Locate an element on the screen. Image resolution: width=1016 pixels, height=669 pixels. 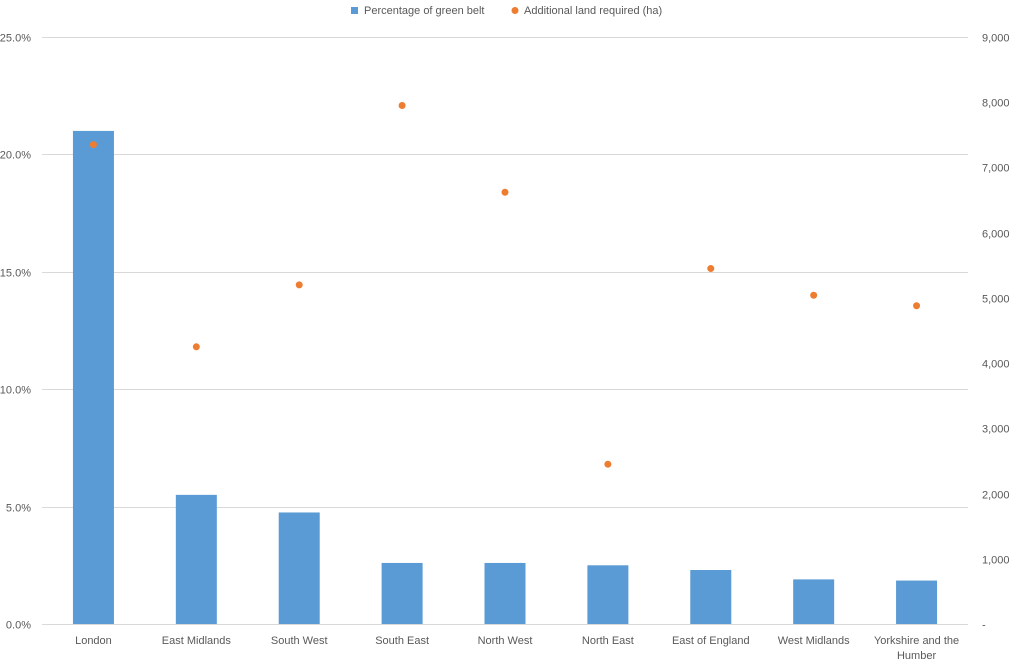
y-left-tick-label: 25.0% is located at coordinates (15, 39).